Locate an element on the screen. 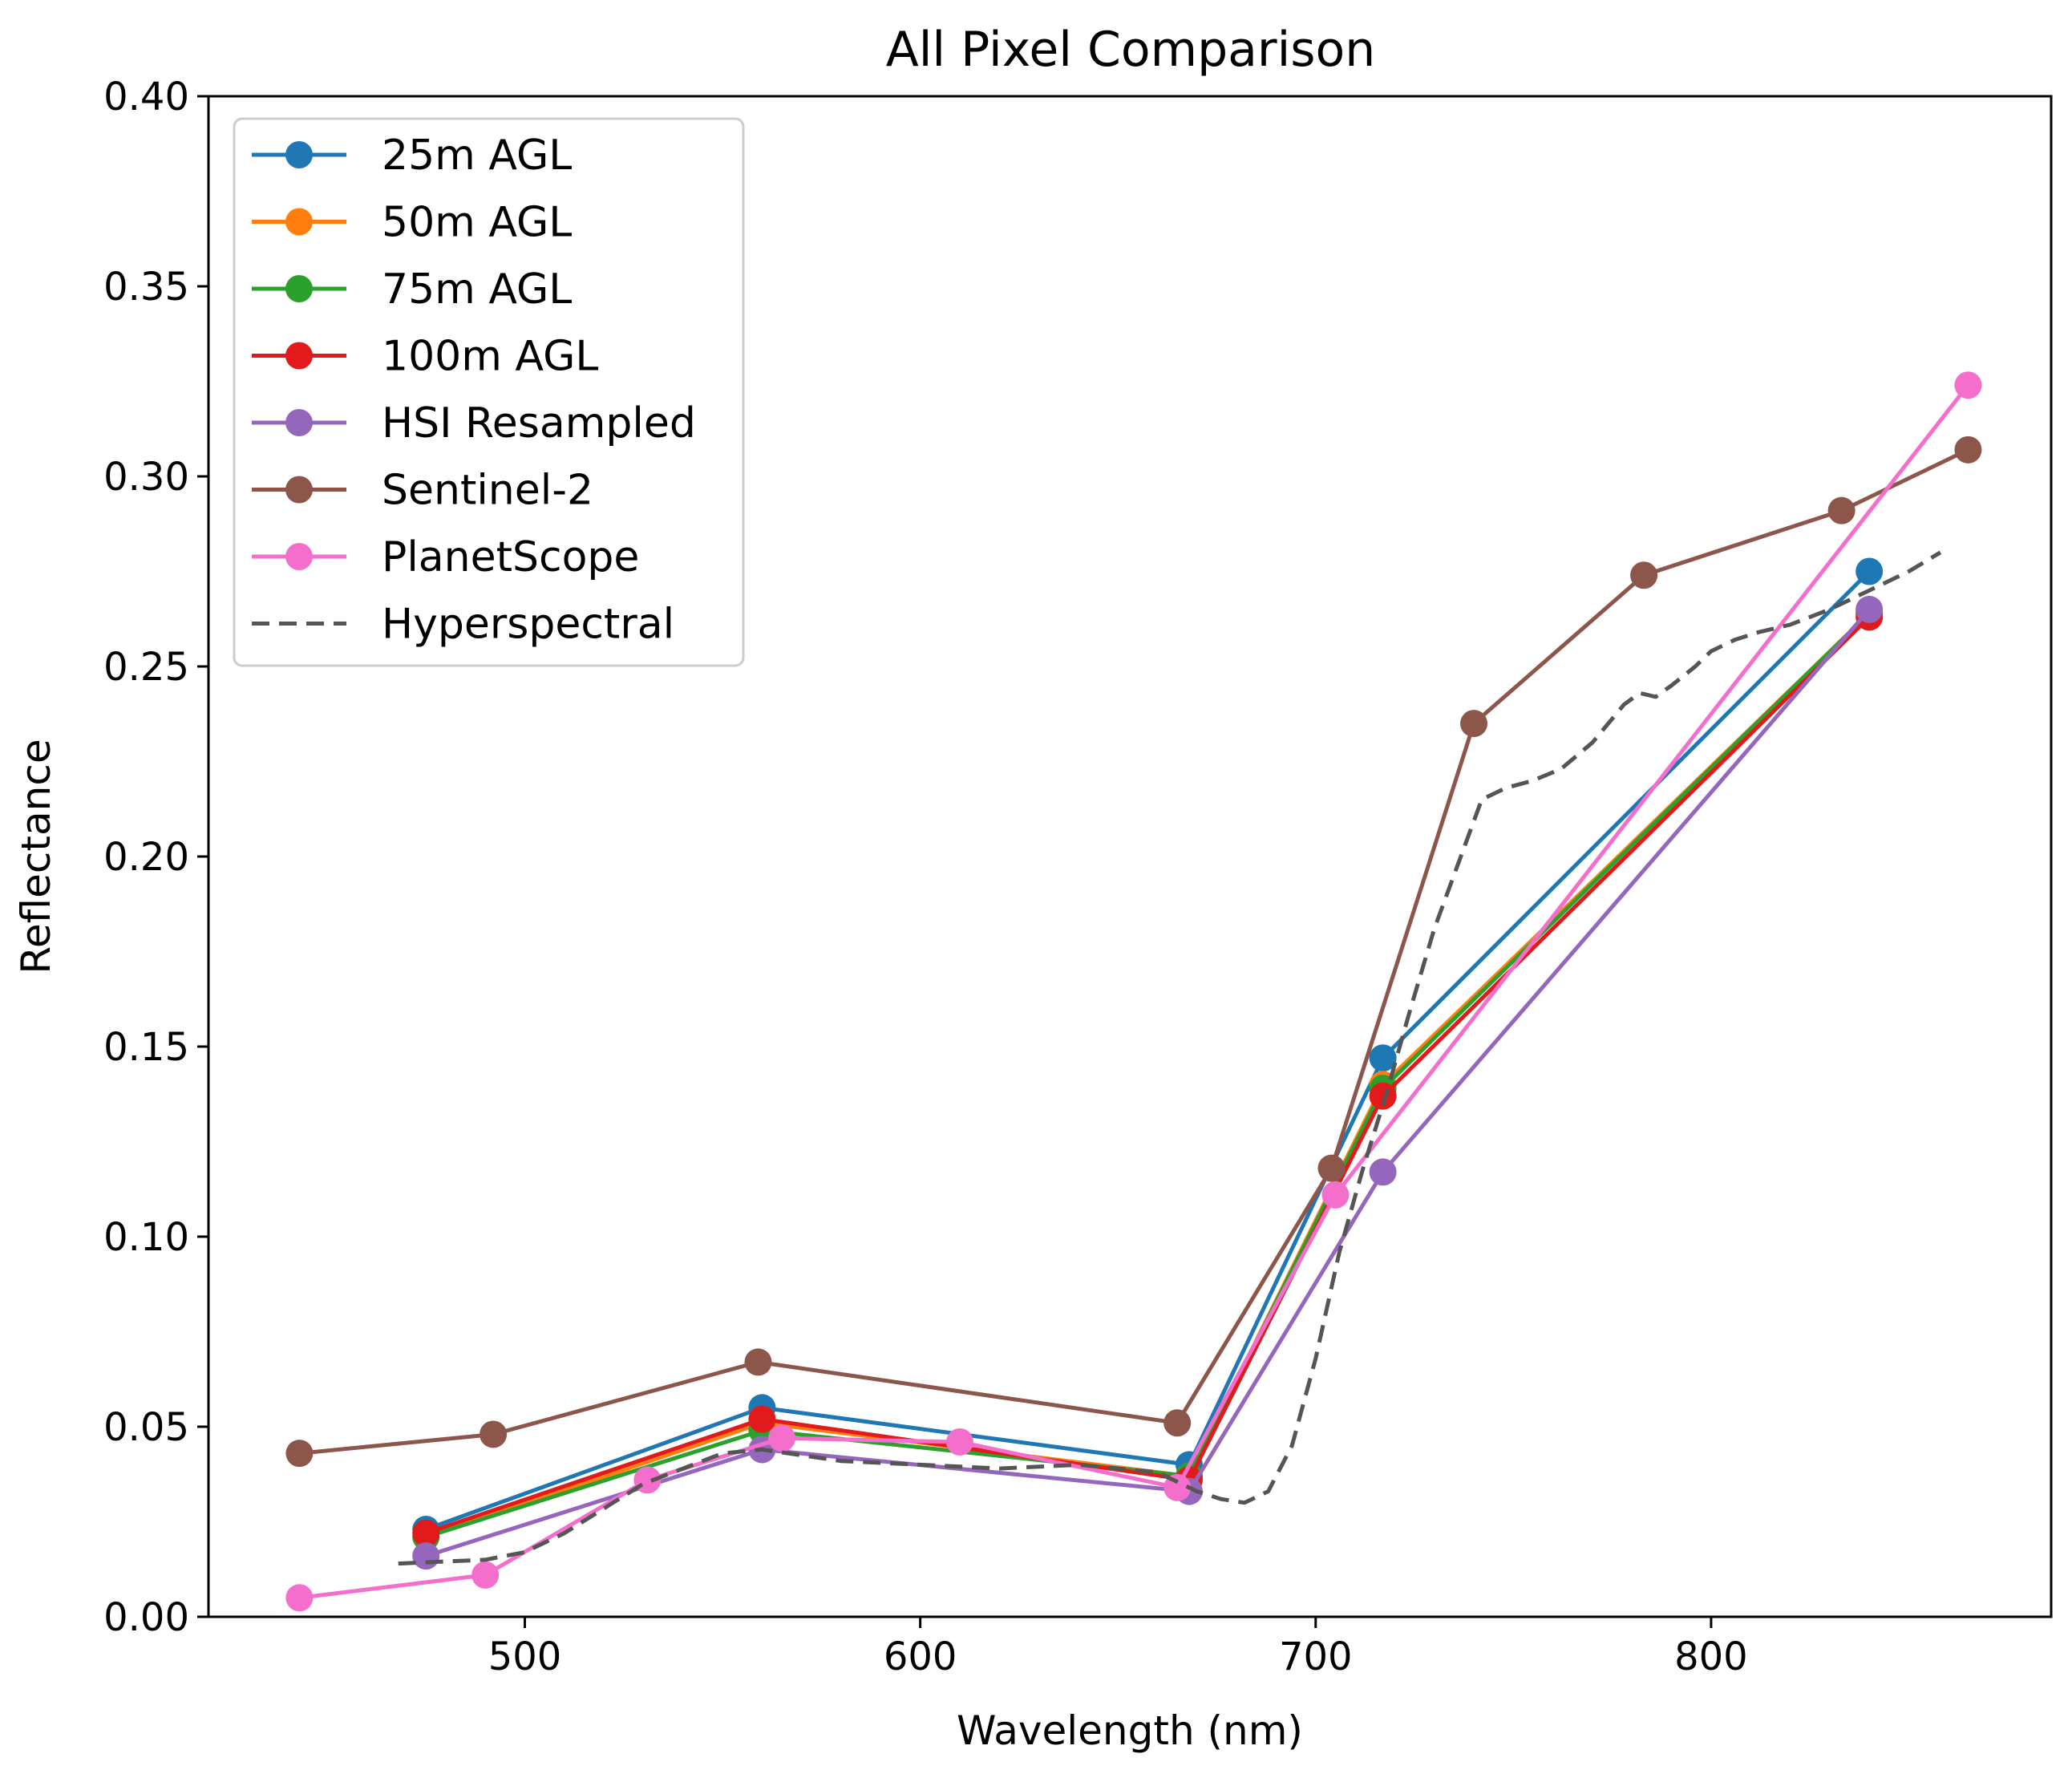 The height and width of the screenshot is (1778, 2072). y-tick-label: 0.30 is located at coordinates (146, 477).